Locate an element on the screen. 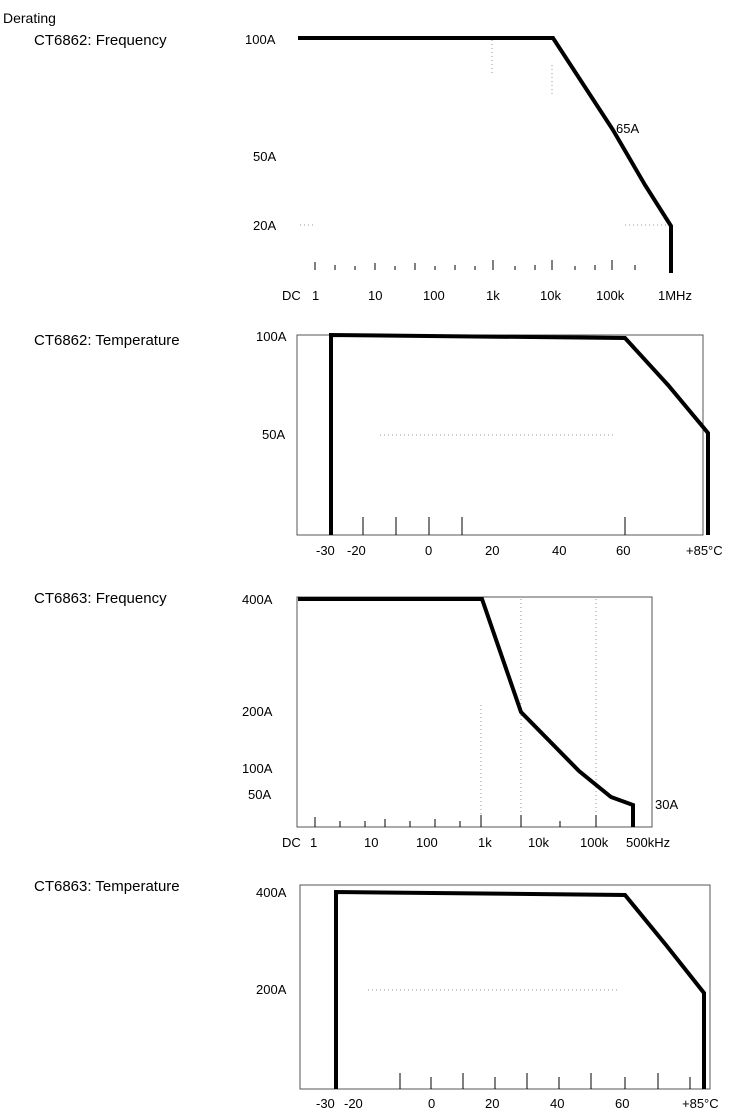 Image resolution: width=735 pixels, height=1111 pixels. x-tick-label: 500kHz is located at coordinates (648, 842).